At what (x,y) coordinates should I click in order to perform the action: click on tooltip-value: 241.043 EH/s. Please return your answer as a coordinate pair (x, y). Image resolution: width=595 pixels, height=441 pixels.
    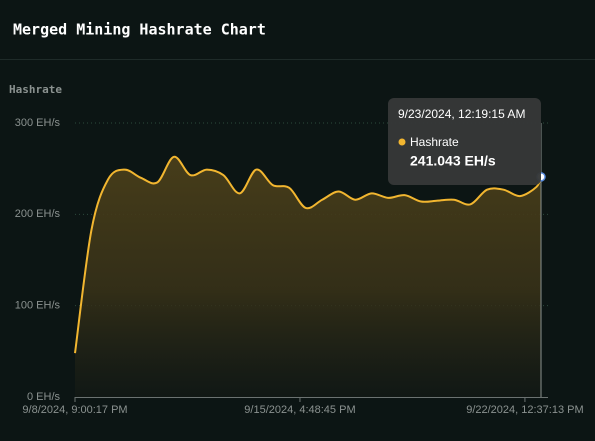
    Looking at the image, I should click on (453, 161).